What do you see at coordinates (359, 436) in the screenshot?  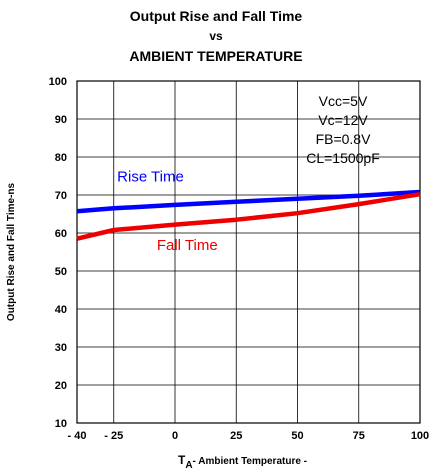 I see `x-tick-label: 75` at bounding box center [359, 436].